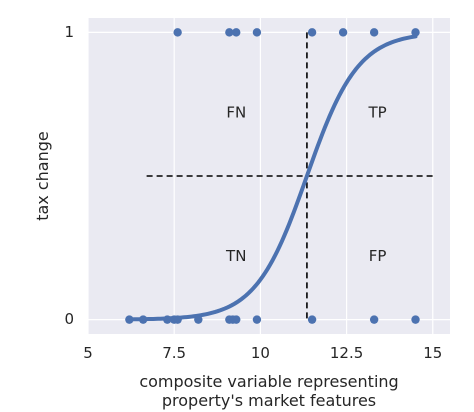 The image size is (474, 412). What do you see at coordinates (236, 112) in the screenshot?
I see `annotation-fn: FN` at bounding box center [236, 112].